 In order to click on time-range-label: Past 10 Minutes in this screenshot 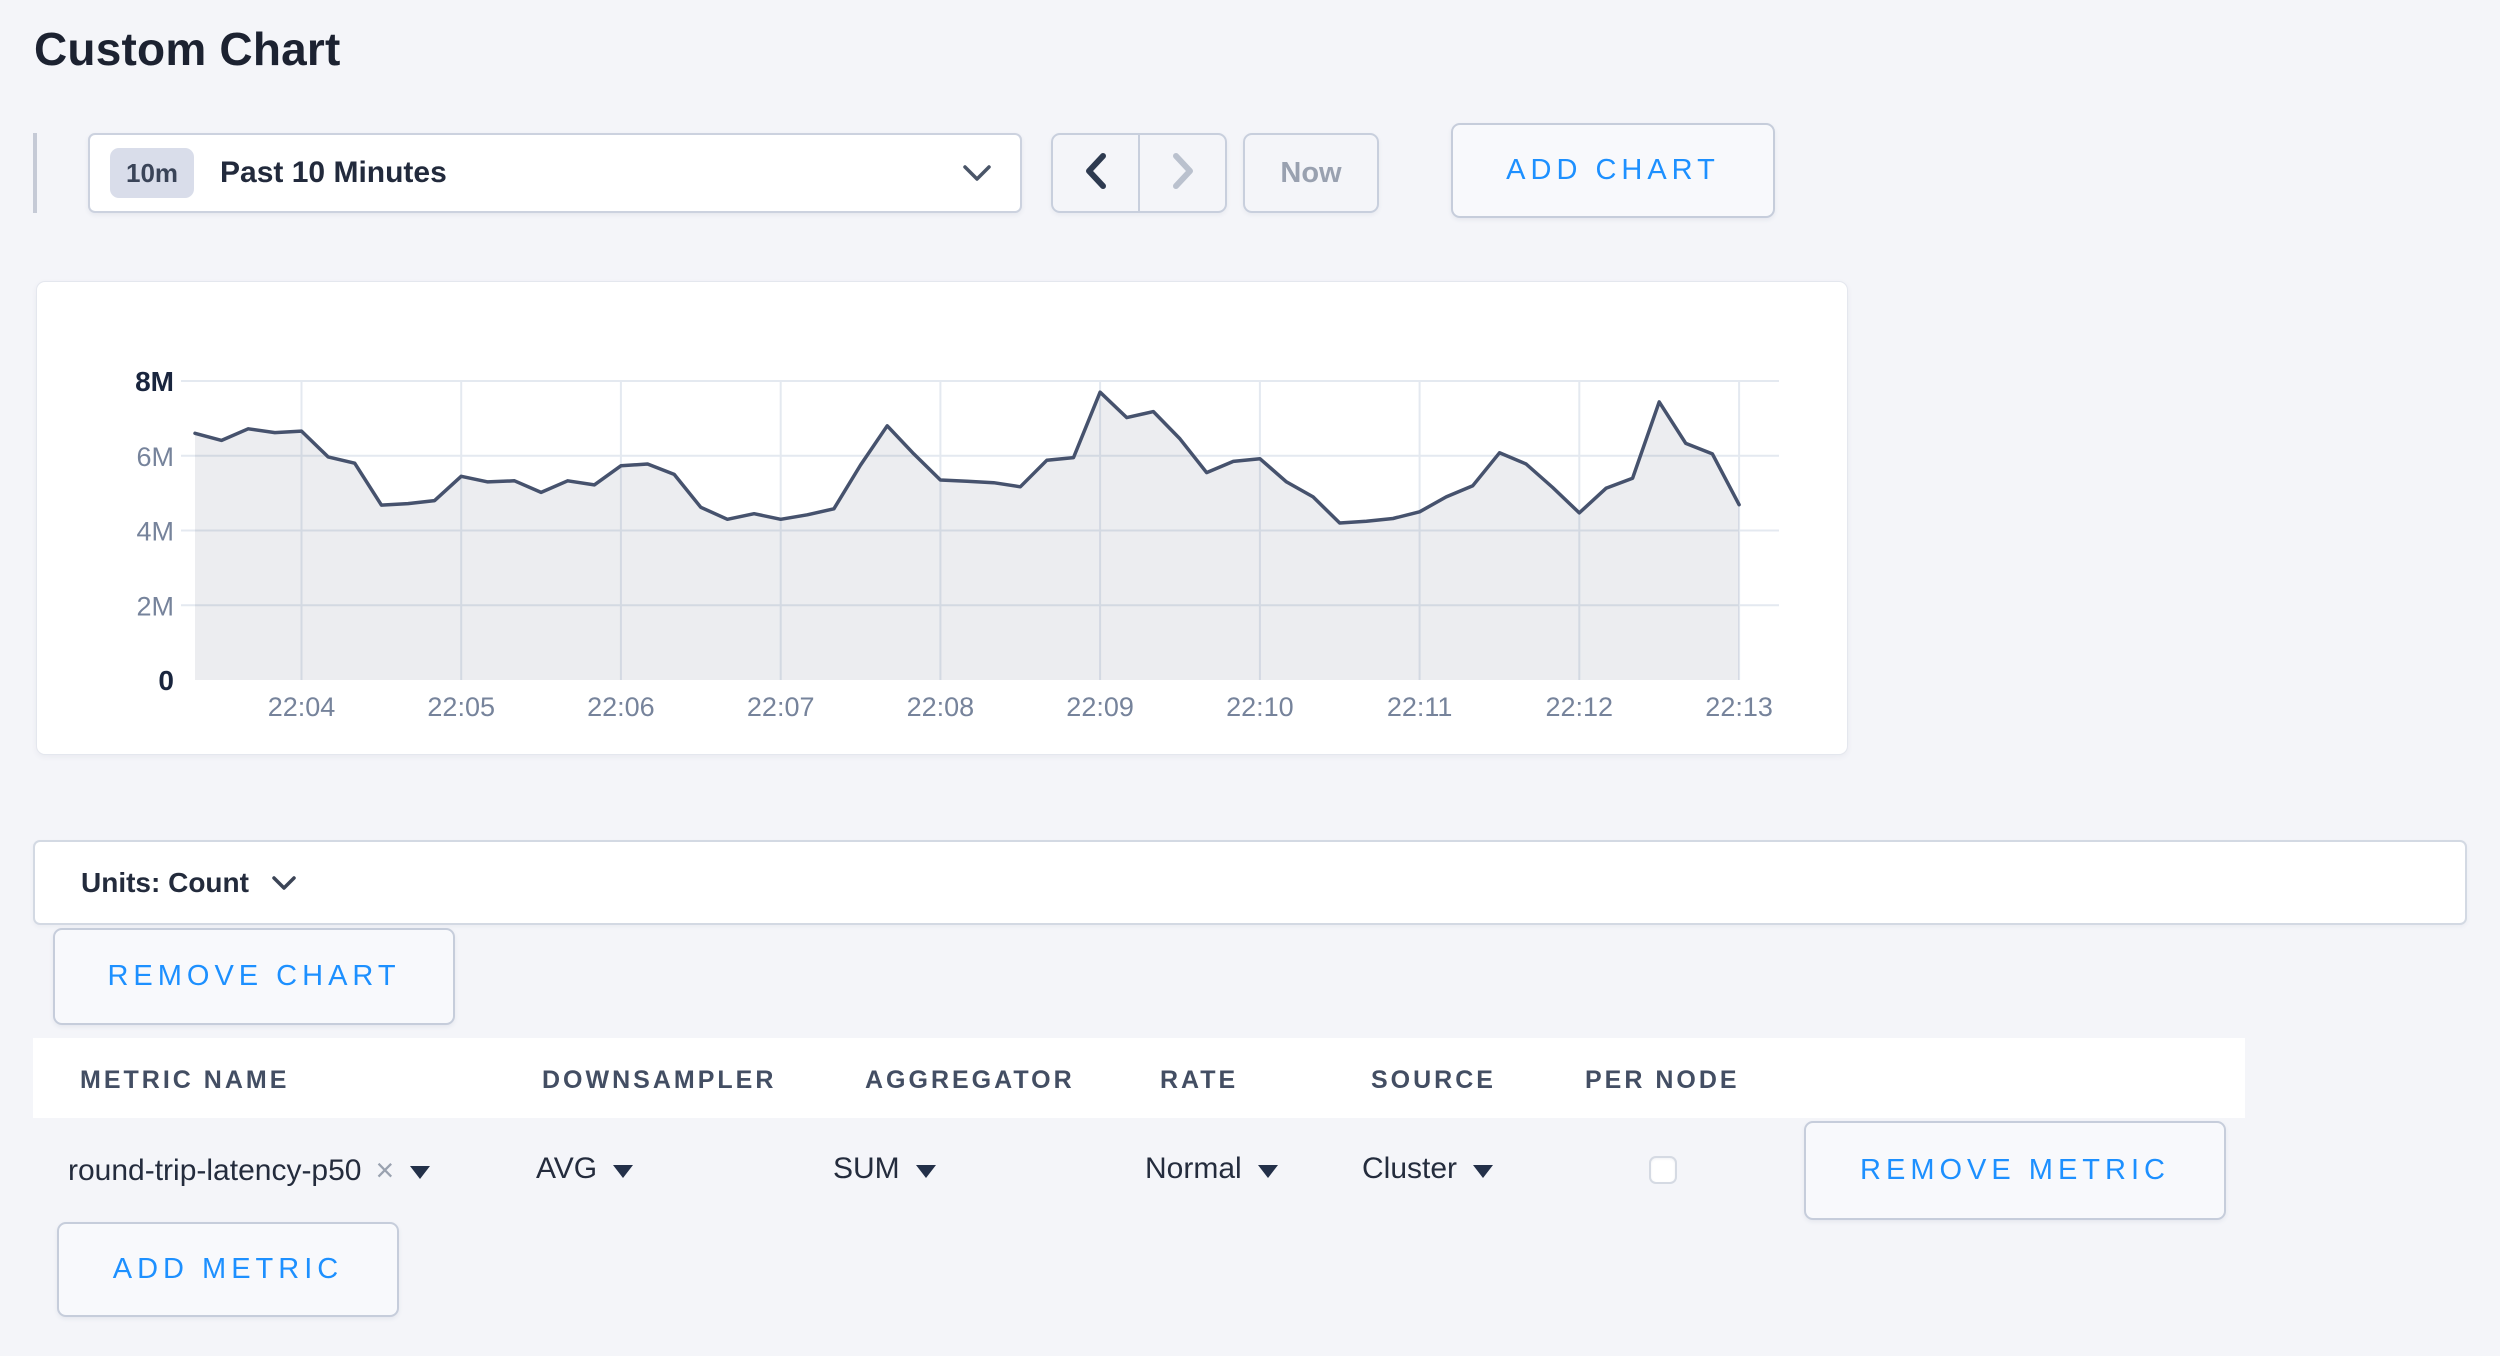, I will do `click(333, 172)`.